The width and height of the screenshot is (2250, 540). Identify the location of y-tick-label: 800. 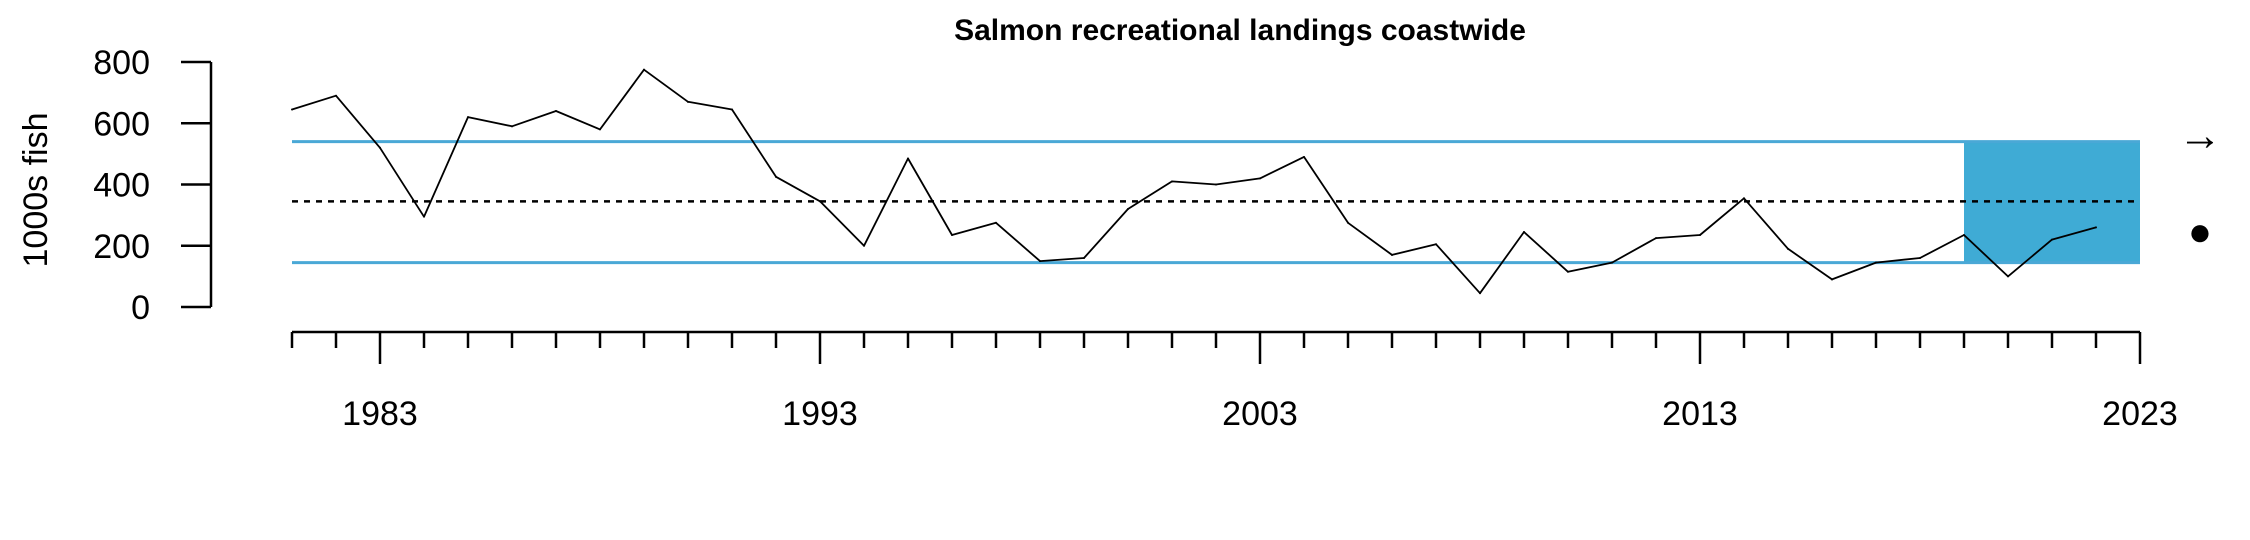
(121, 63).